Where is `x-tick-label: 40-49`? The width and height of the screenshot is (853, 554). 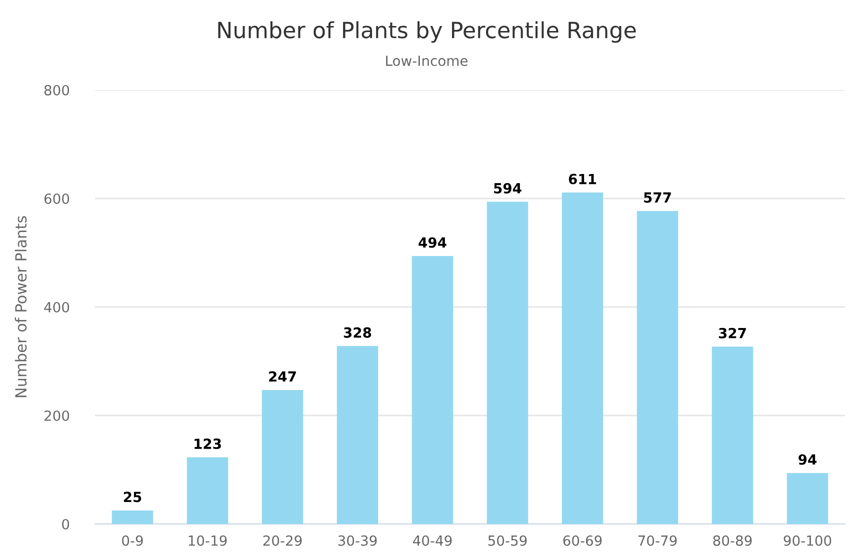 x-tick-label: 40-49 is located at coordinates (432, 540).